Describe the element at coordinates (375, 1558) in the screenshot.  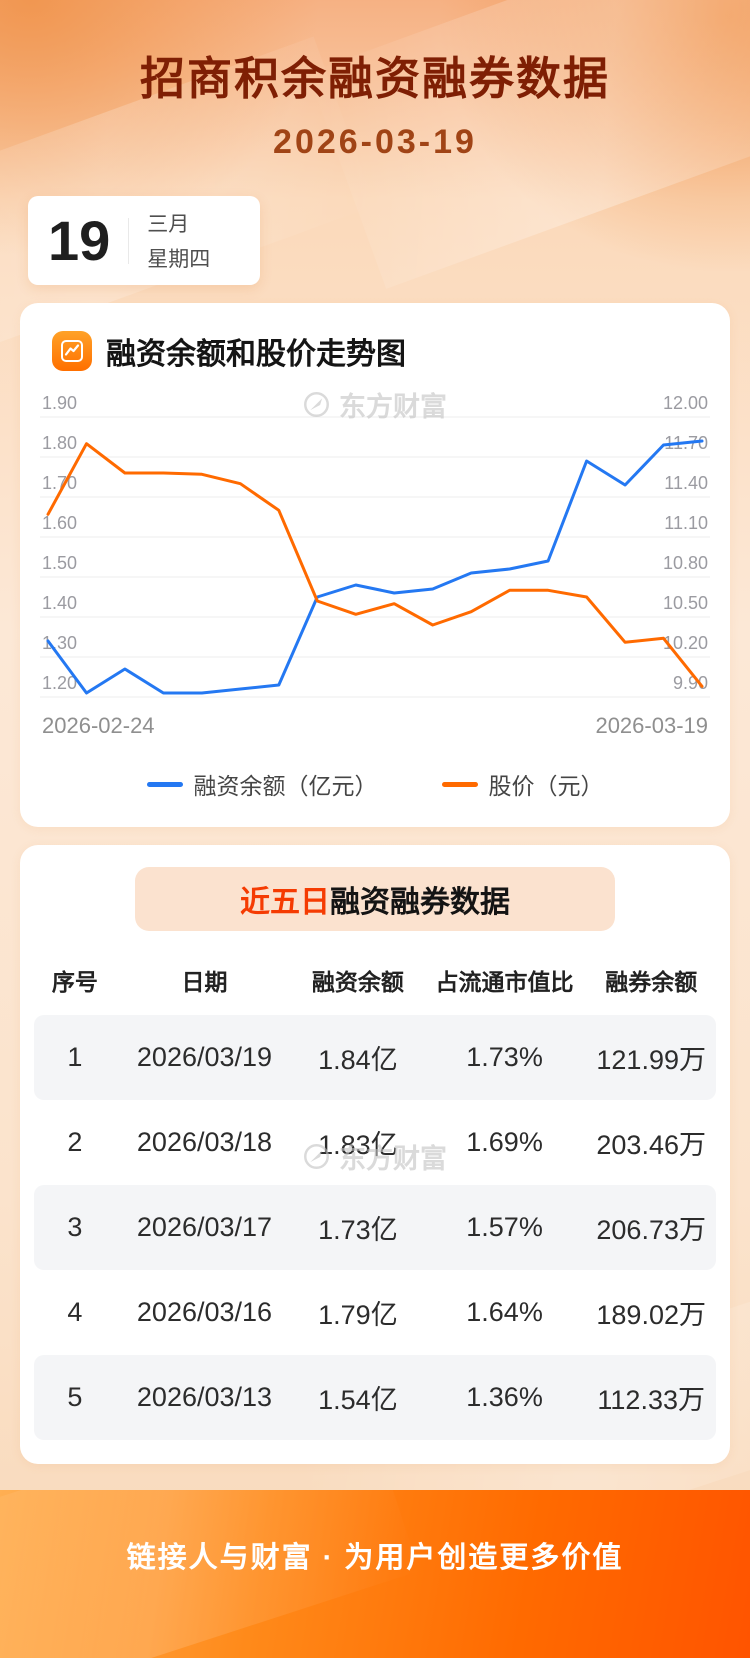
I see `footer-slogan: 链接人与财富 · 为用户创造更多价值` at that location.